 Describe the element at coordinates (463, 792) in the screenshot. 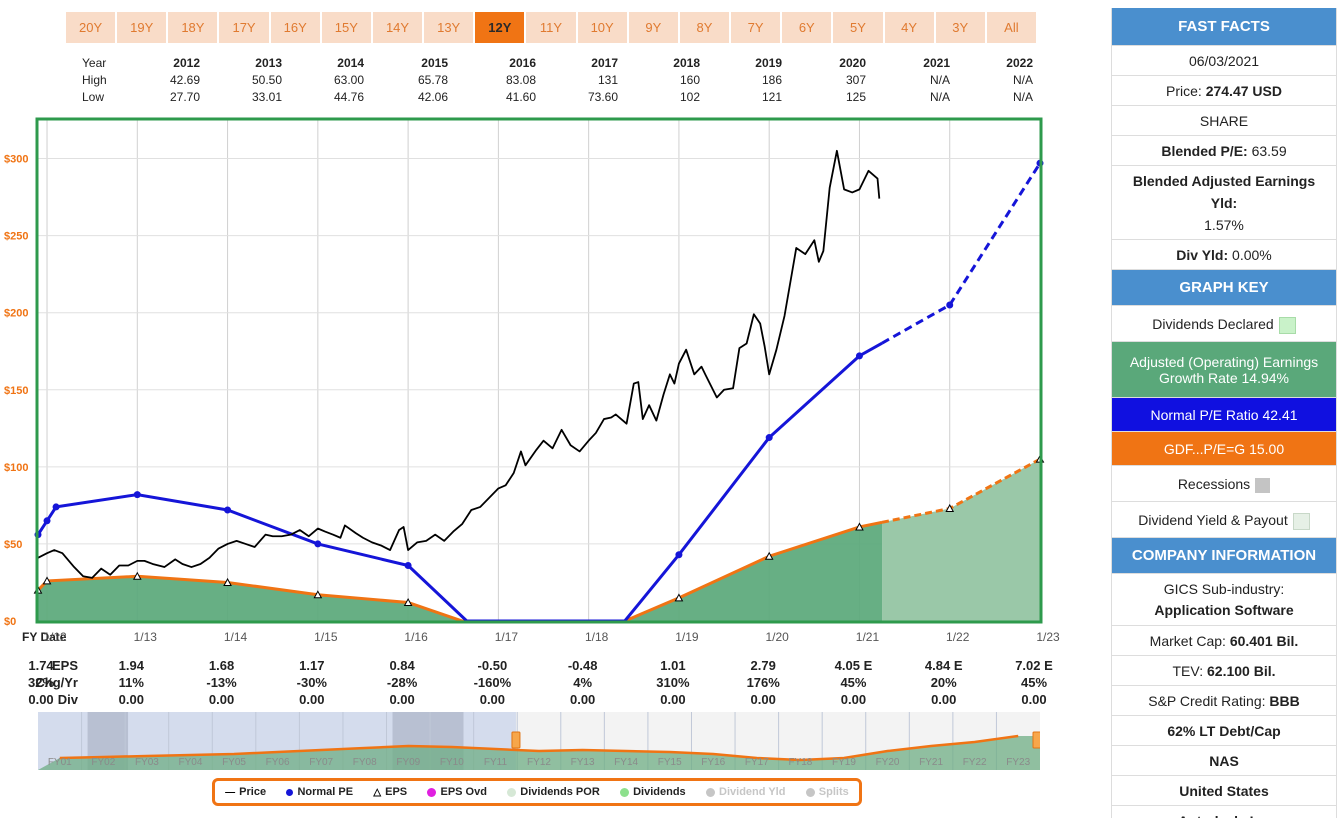

I see `legend-label: EPS Ovd` at that location.